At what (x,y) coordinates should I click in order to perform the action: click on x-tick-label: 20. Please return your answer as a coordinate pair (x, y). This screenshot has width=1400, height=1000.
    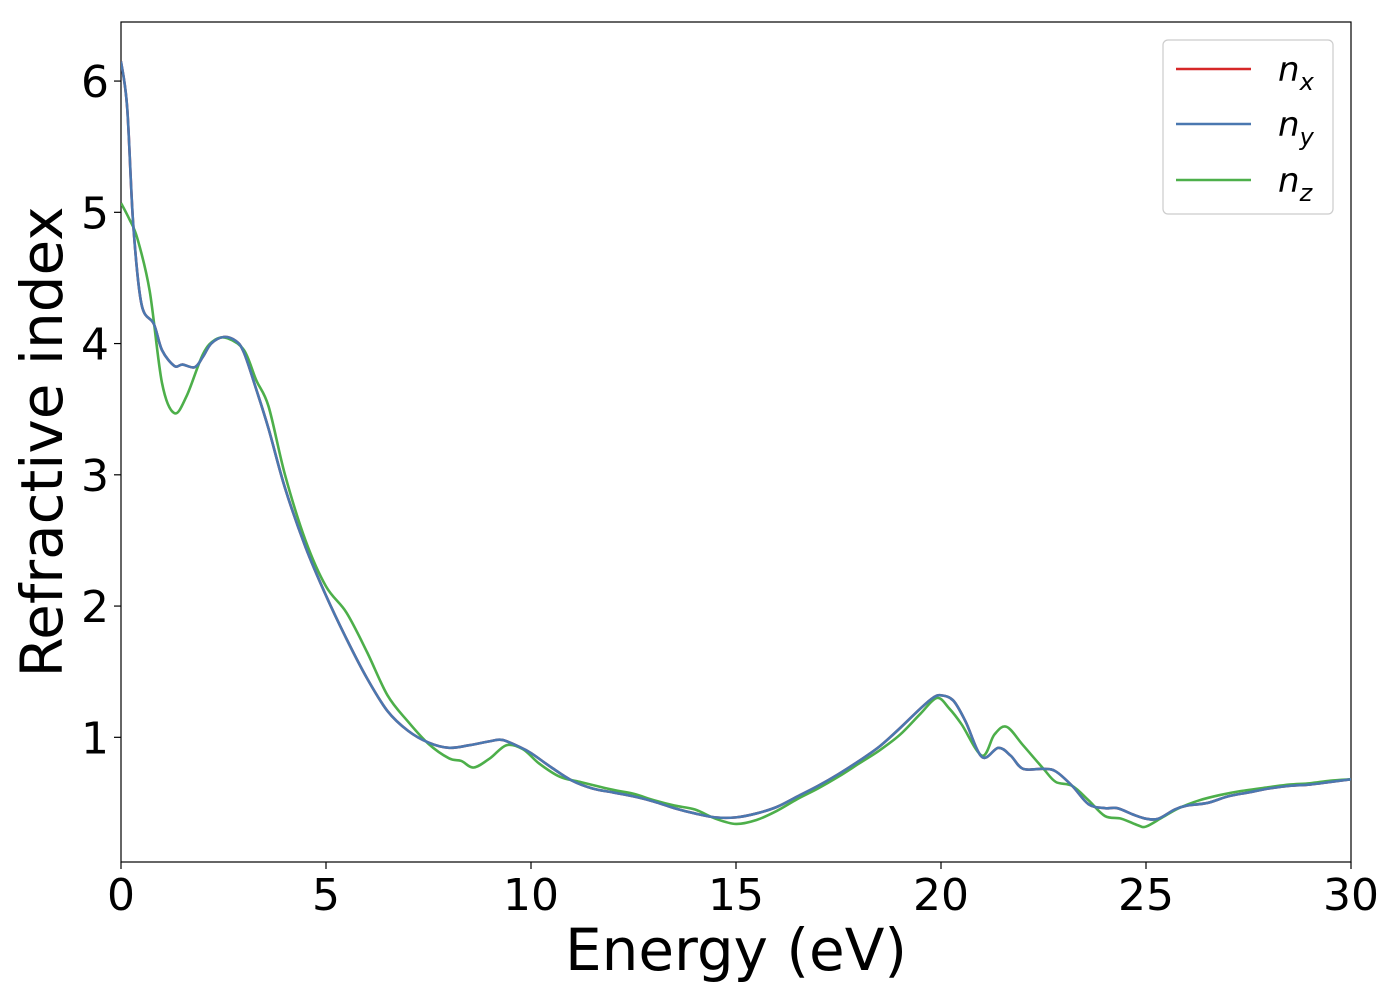
    Looking at the image, I should click on (941, 895).